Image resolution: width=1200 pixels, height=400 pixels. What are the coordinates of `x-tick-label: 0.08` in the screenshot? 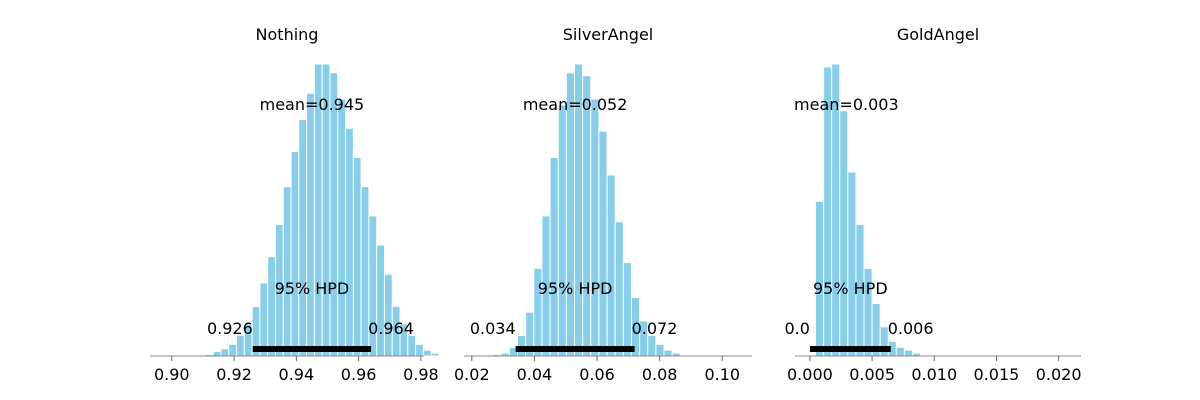 It's located at (660, 374).